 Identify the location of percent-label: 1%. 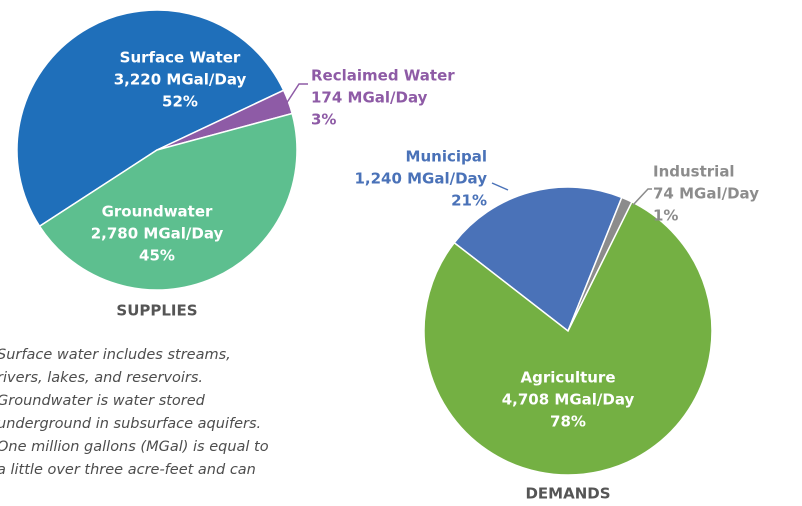
(665, 216).